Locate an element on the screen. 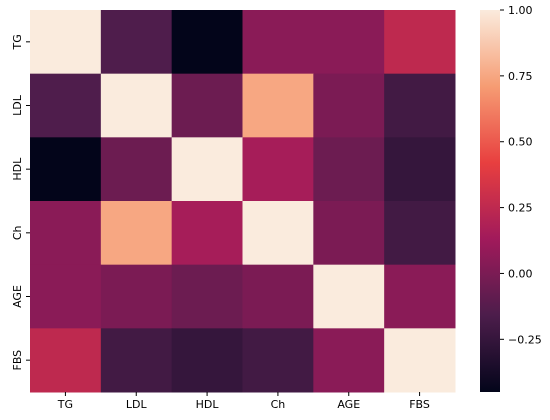 The image size is (550, 420). y-tick-label: AGE is located at coordinates (17, 296).